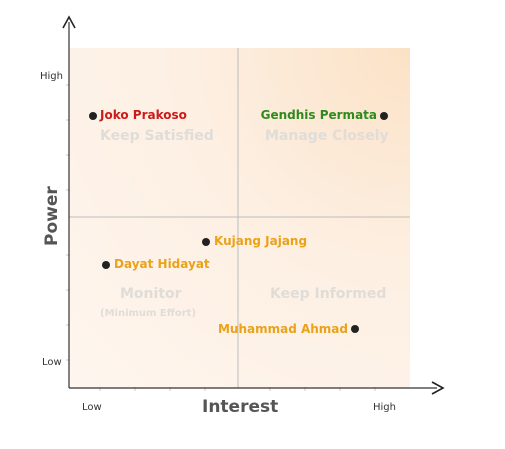 Image resolution: width=505 pixels, height=449 pixels. What do you see at coordinates (151, 294) in the screenshot?
I see `quadrant-monitor: Monitor` at bounding box center [151, 294].